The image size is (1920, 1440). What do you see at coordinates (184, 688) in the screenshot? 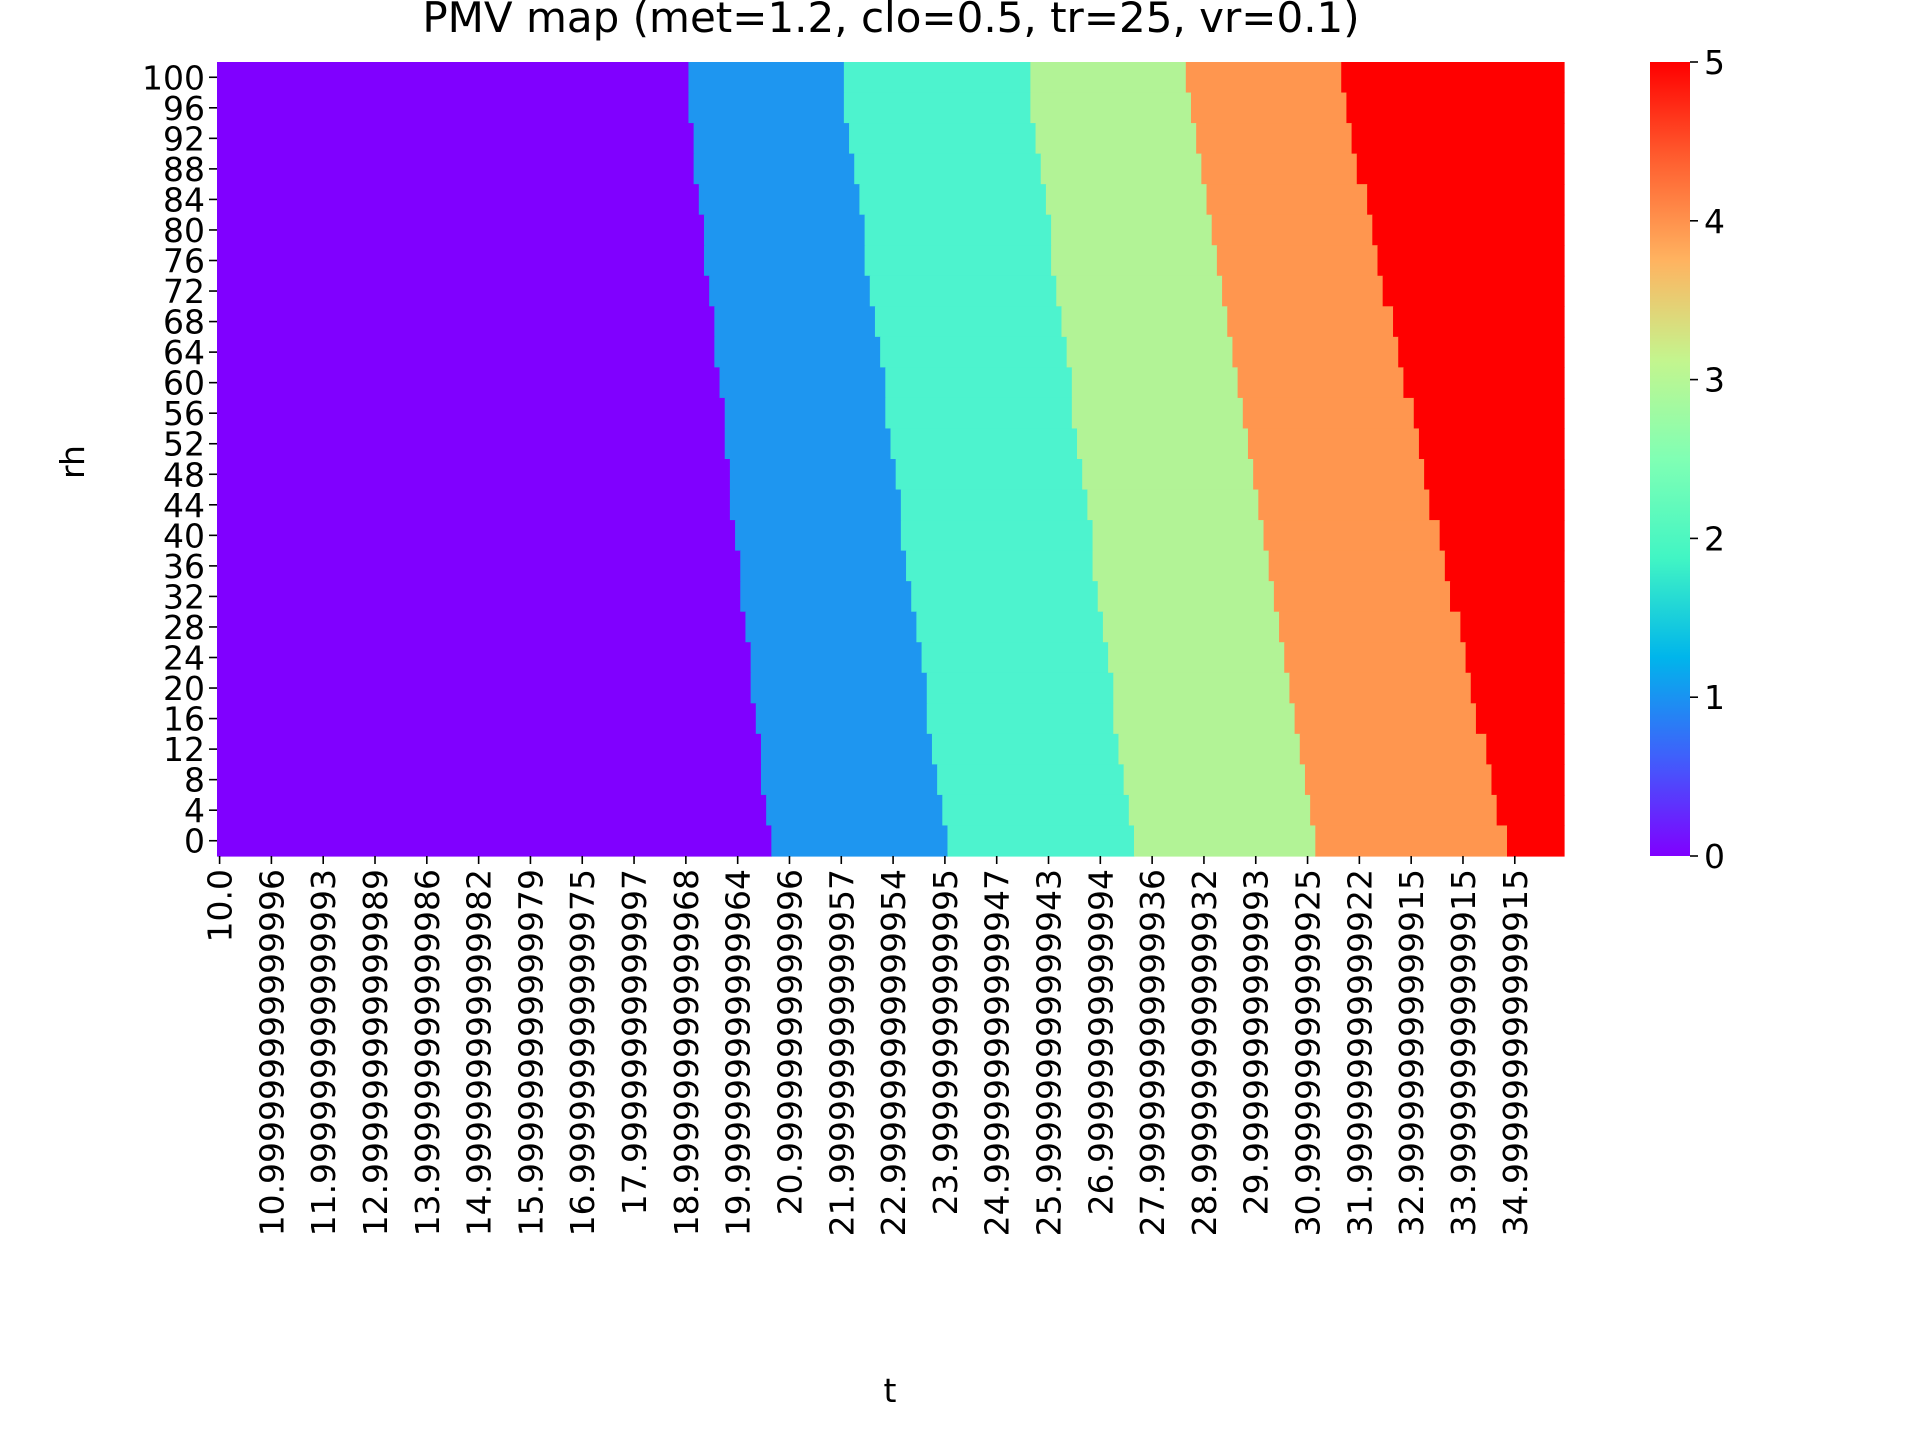
I see `y-tick-label: 20` at bounding box center [184, 688].